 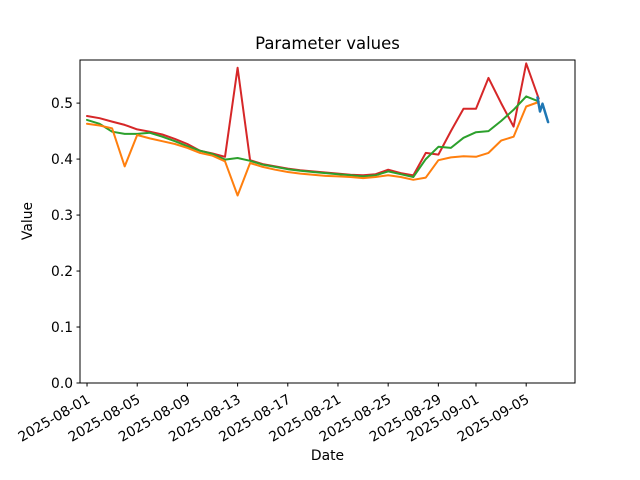 I want to click on y-tick-label: 0.1, so click(x=62, y=328).